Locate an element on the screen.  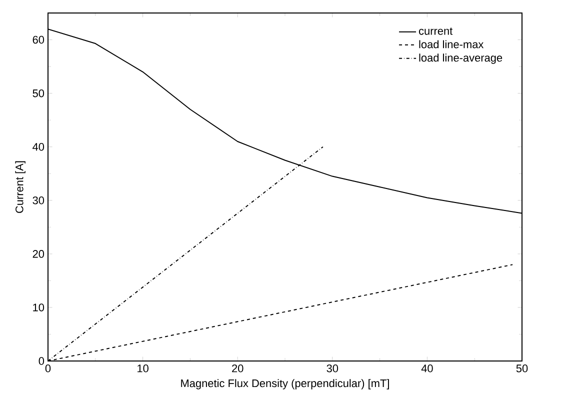
y-tick-label: 40 is located at coordinates (38, 146).